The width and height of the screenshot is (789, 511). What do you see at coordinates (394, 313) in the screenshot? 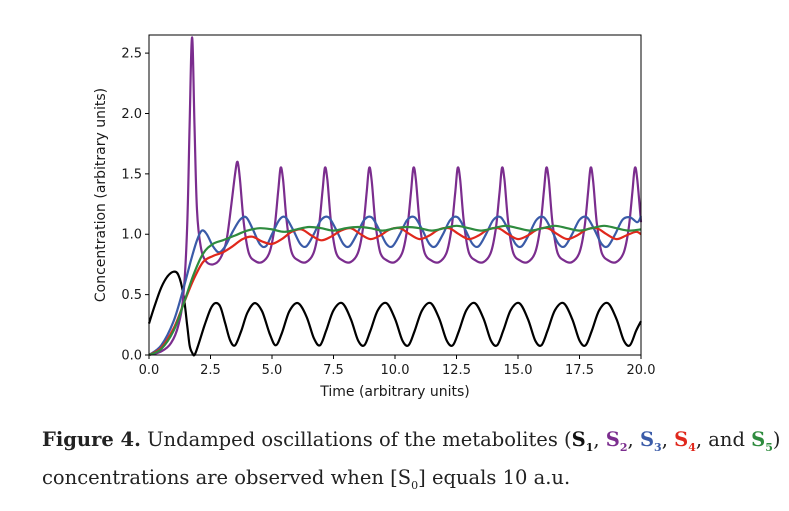
I see `s1-line` at bounding box center [394, 313].